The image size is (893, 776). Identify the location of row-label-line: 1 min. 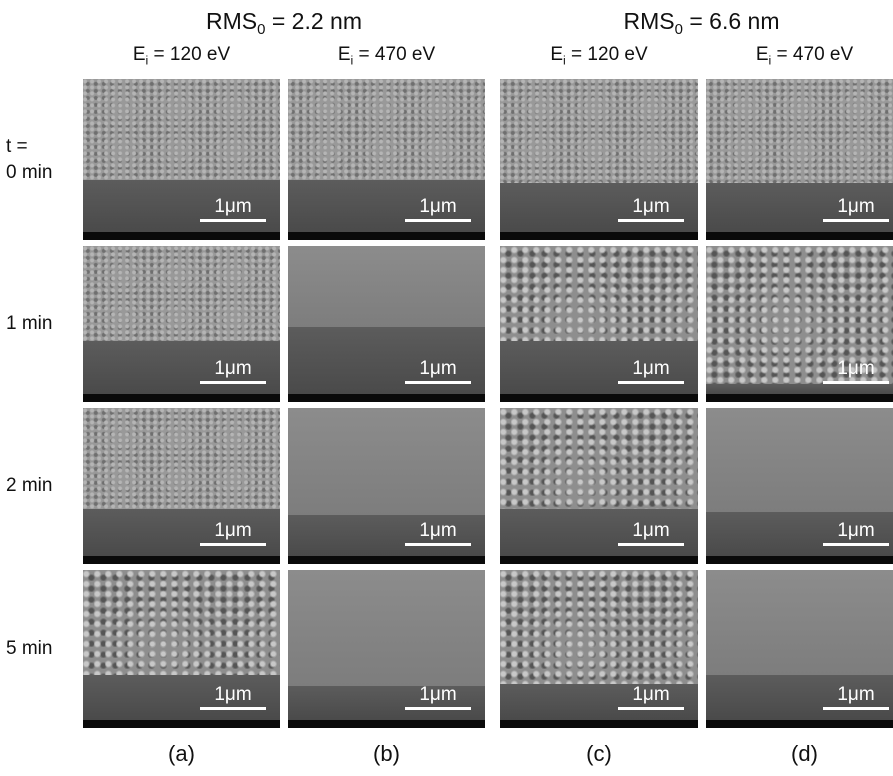
(29, 323).